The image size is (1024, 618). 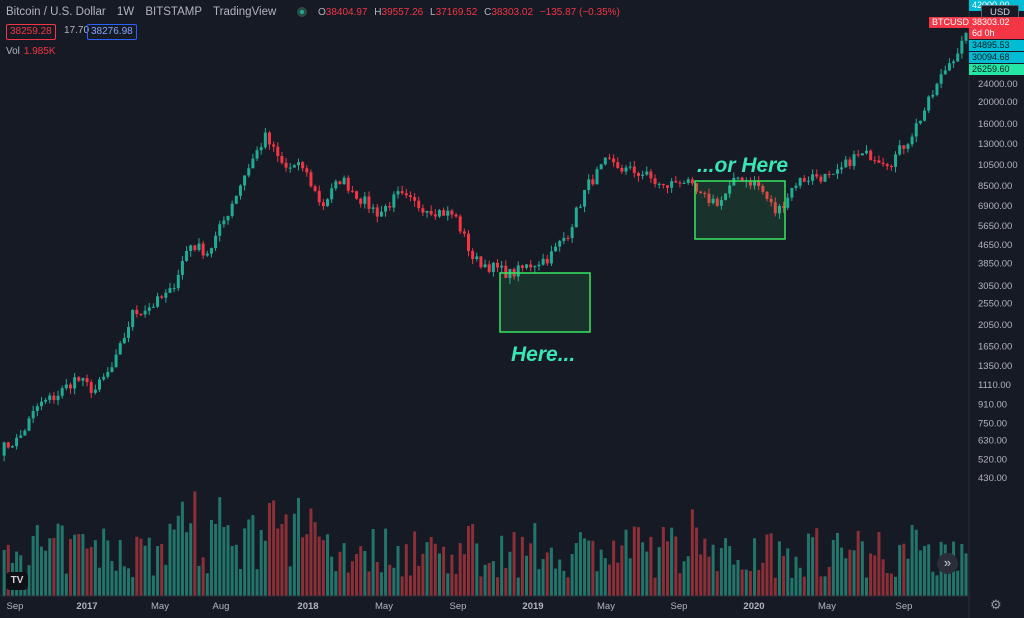 I want to click on price-tick-label: 10500.00, so click(x=998, y=165).